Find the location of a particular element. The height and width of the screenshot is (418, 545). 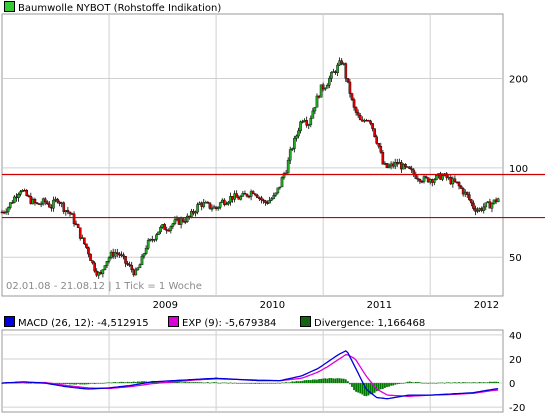

divergence-legend-label: Divergence: 1,166468 is located at coordinates (370, 323).